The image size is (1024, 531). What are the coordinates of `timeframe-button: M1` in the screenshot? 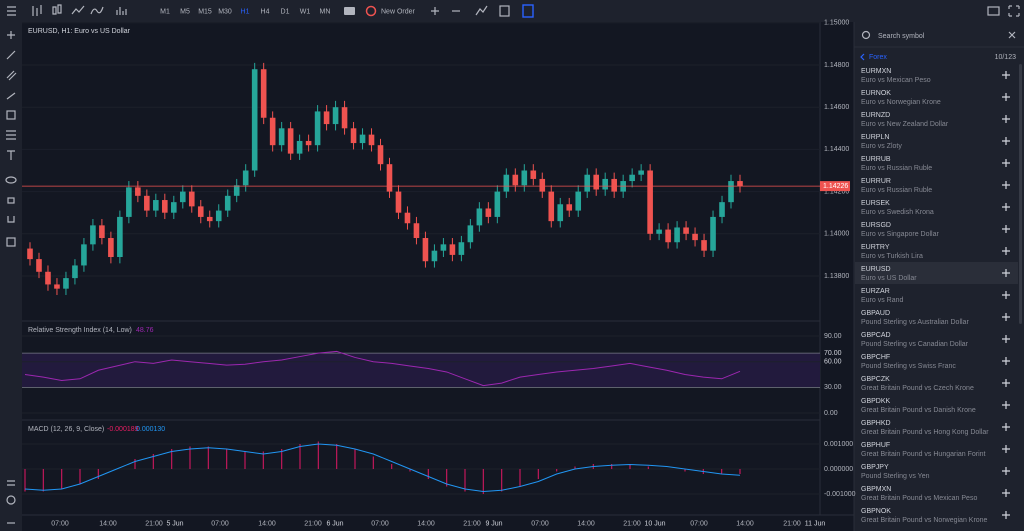 It's located at (165, 11).